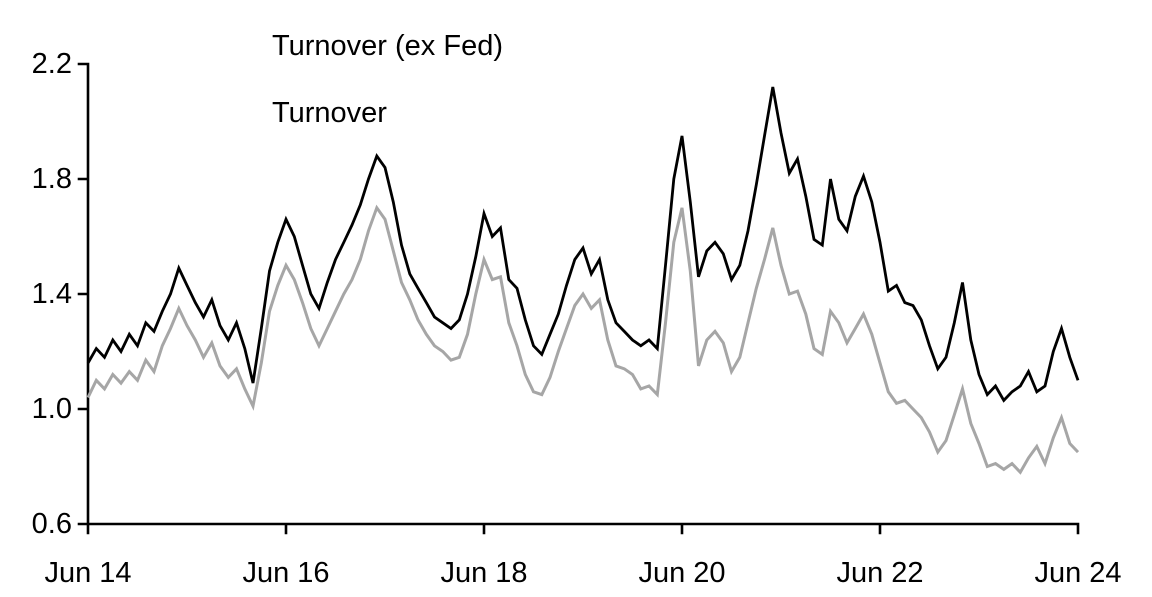 This screenshot has width=1152, height=597. I want to click on y-tick-label: 1.8, so click(51, 179).